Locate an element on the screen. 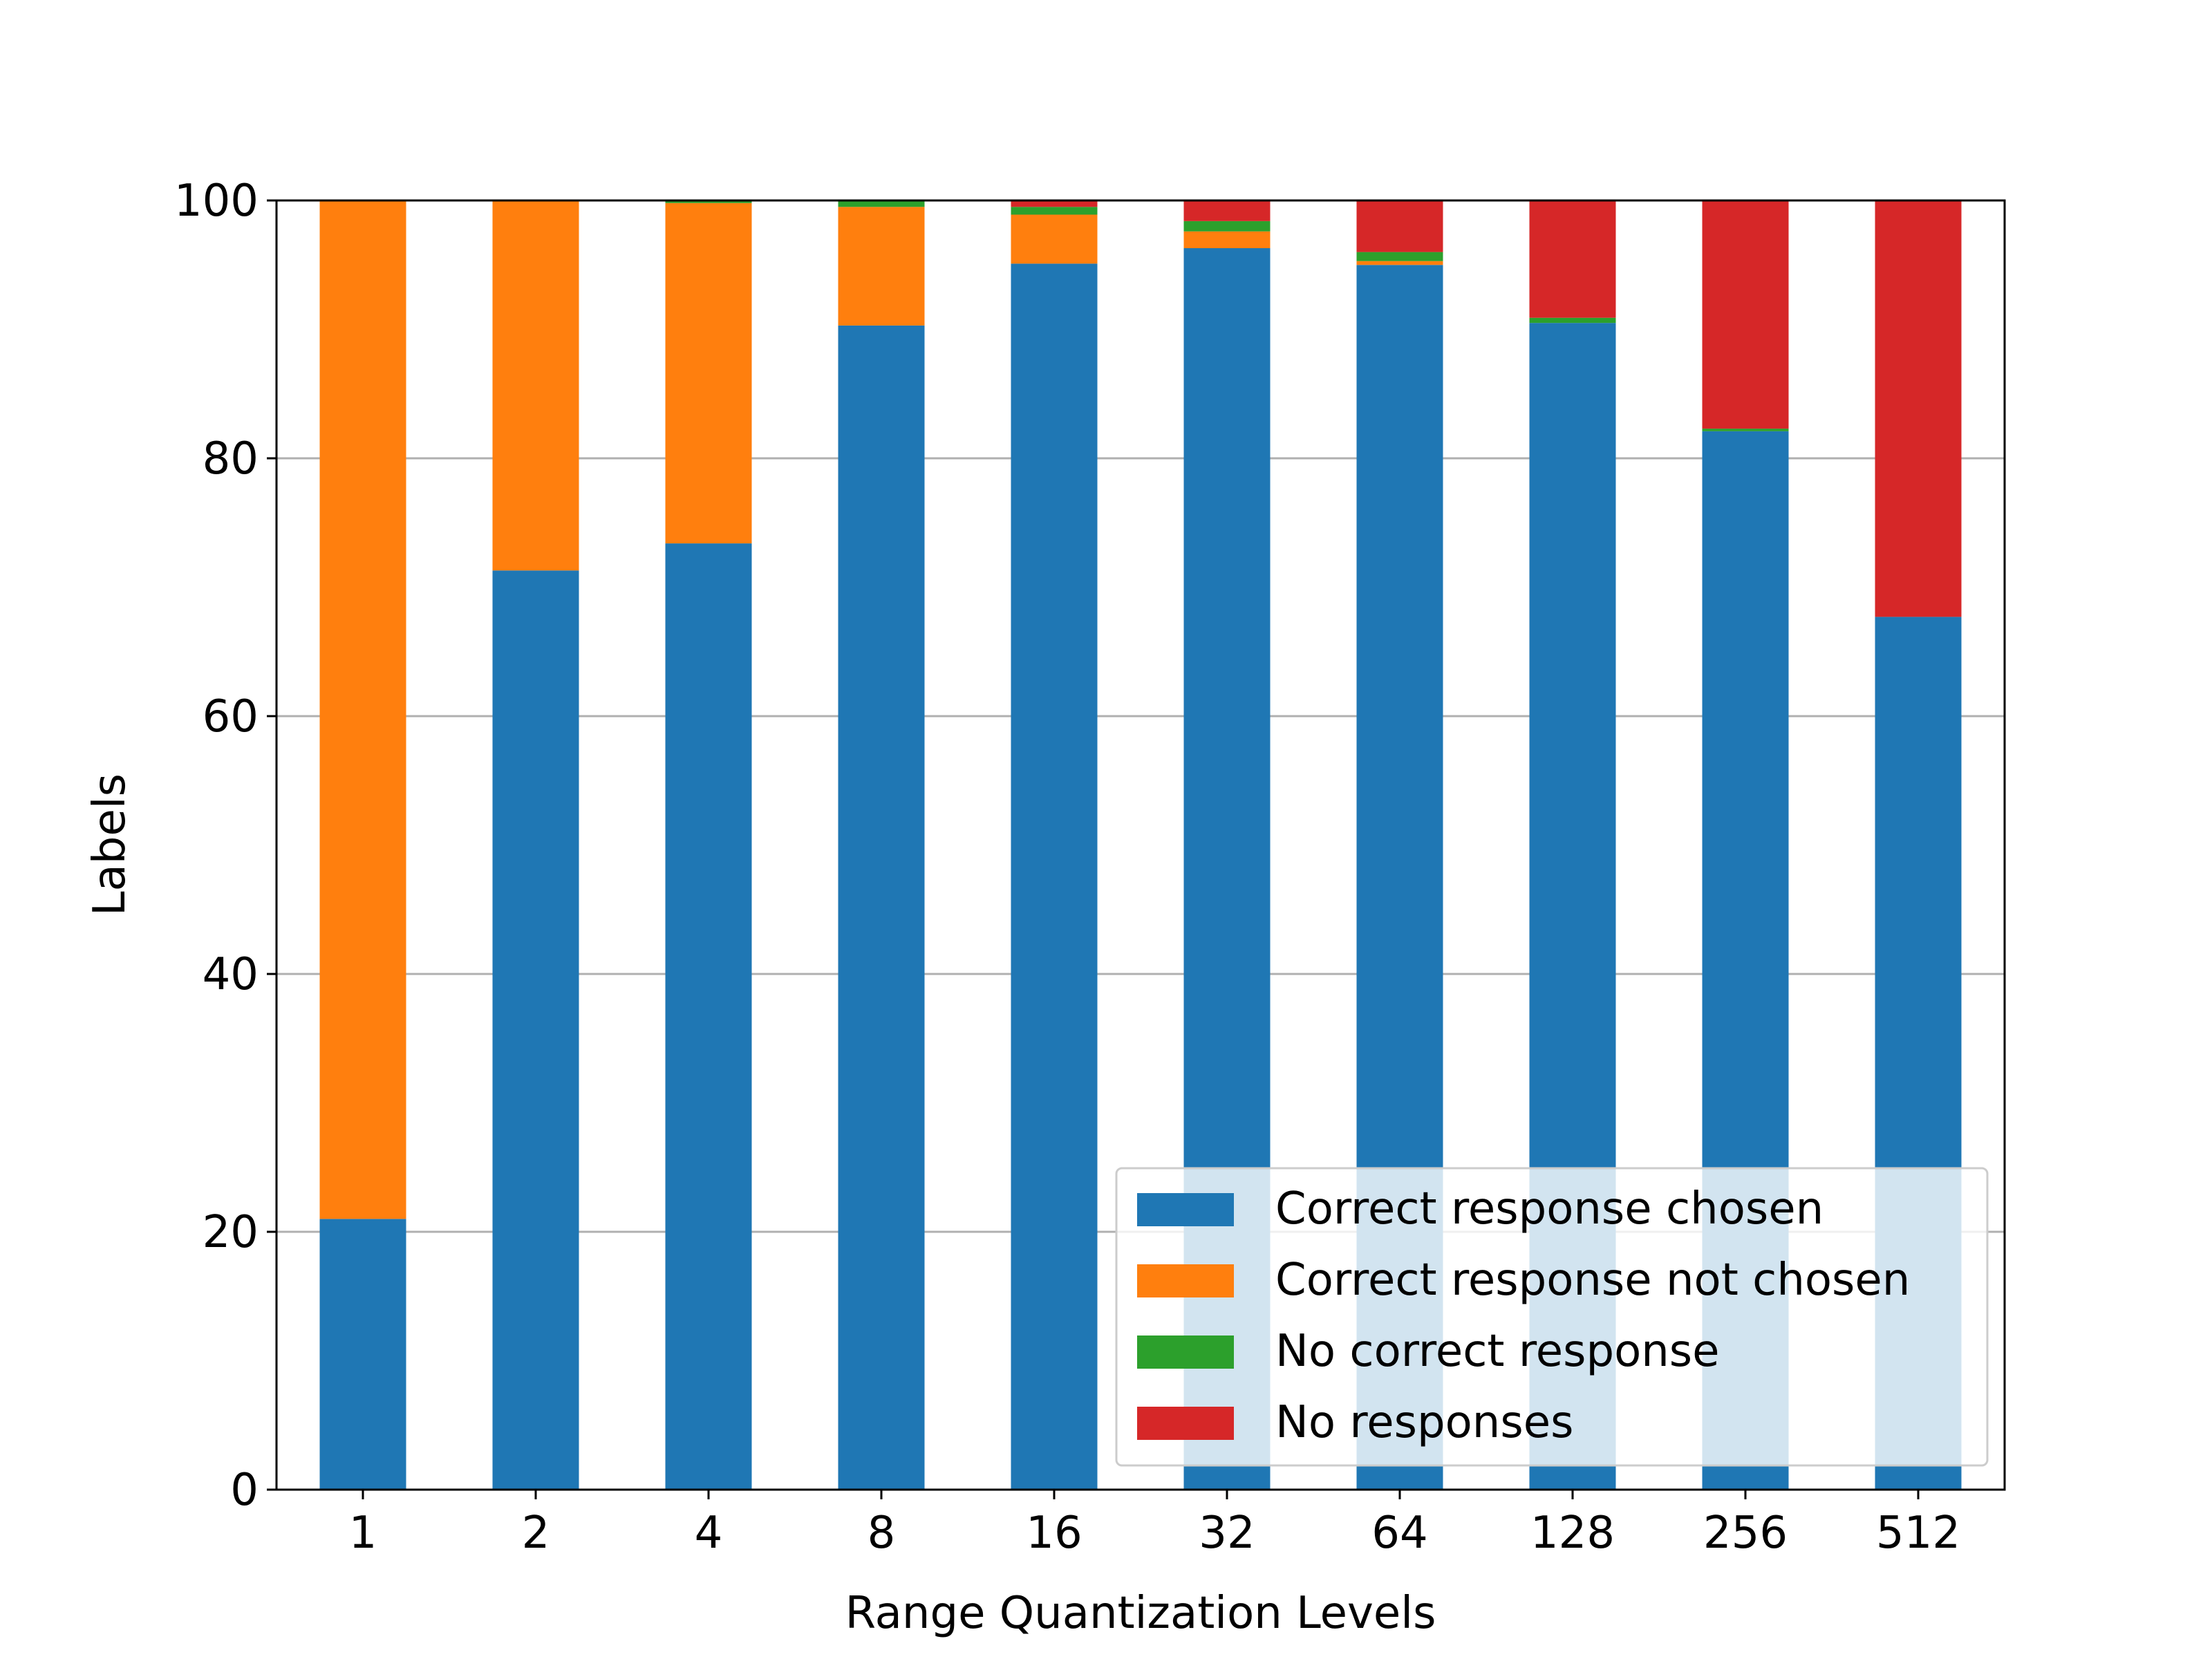 The image size is (2212, 1659). y-axis-label: Labels is located at coordinates (109, 845).